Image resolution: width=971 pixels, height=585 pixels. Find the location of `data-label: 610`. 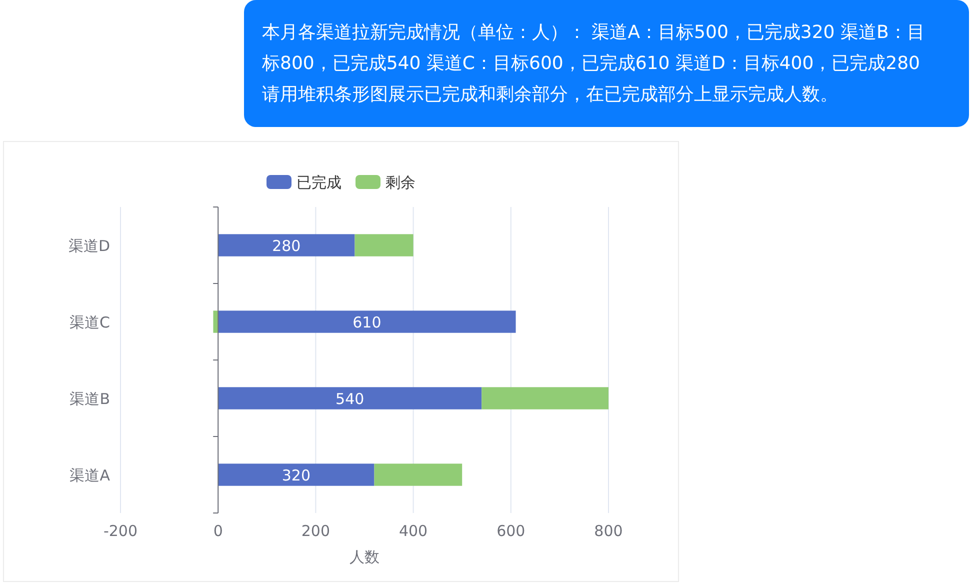

data-label: 610 is located at coordinates (367, 322).